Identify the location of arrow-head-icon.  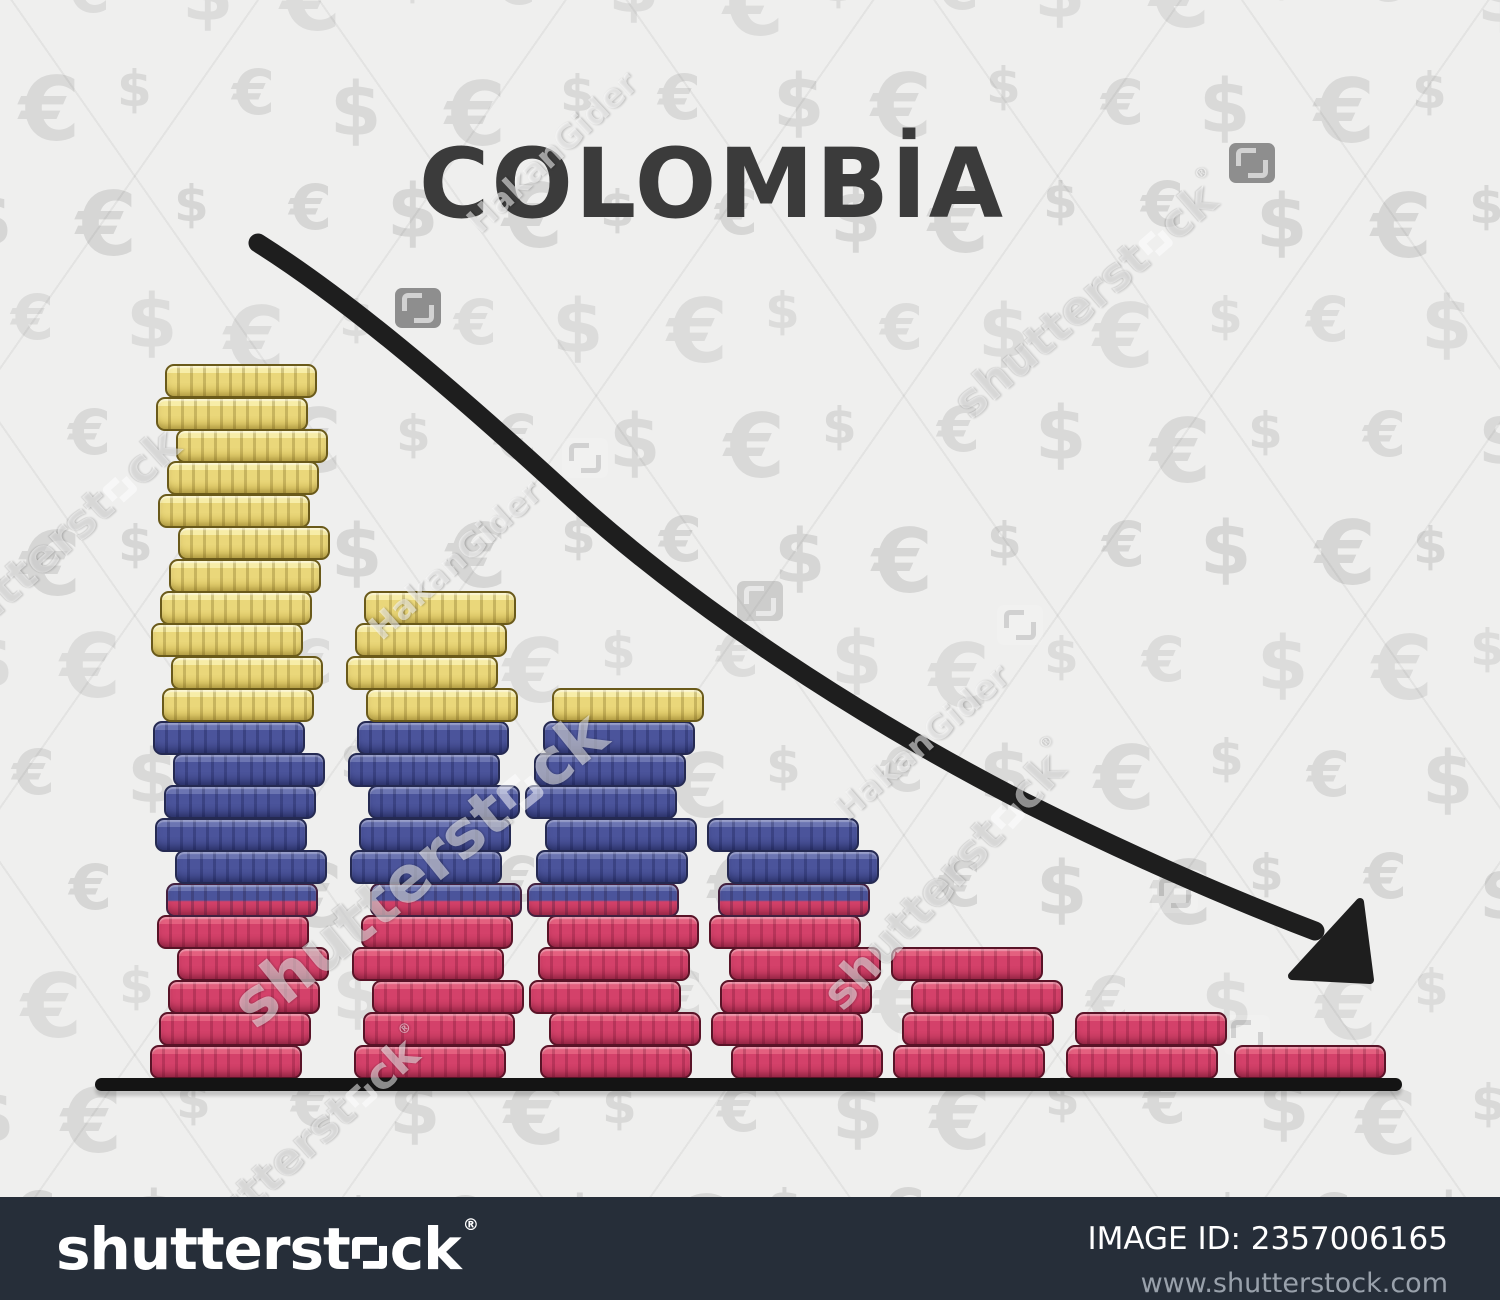
(1331, 941).